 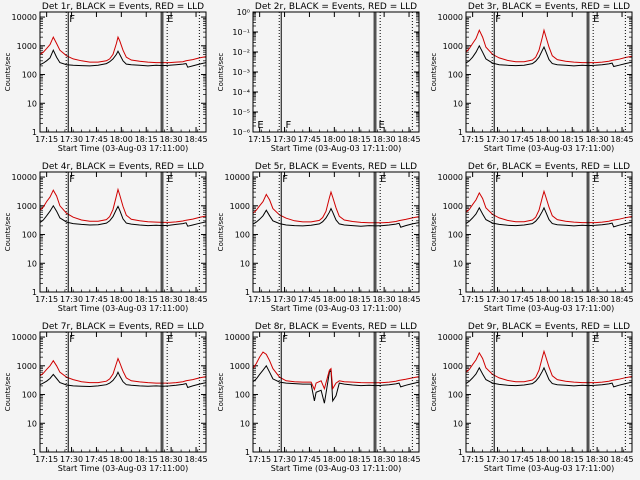 I want to click on panel-title: Det 7r, BLACK = Events, RED = LLD, so click(x=123, y=327).